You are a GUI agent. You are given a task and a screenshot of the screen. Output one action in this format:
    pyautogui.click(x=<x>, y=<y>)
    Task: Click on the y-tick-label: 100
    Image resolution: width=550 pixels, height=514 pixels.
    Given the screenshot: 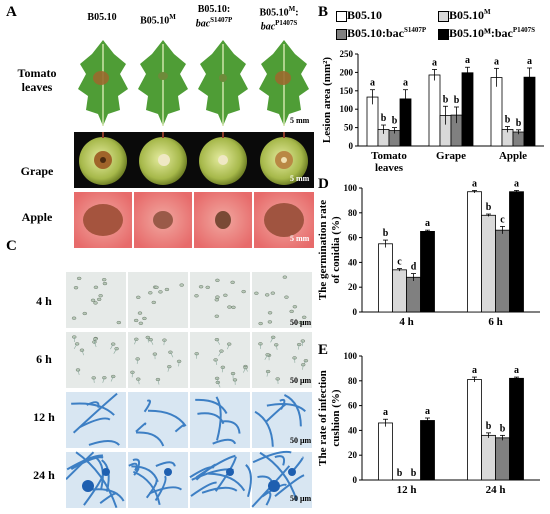 What is the action you would take?
    pyautogui.click(x=351, y=356)
    